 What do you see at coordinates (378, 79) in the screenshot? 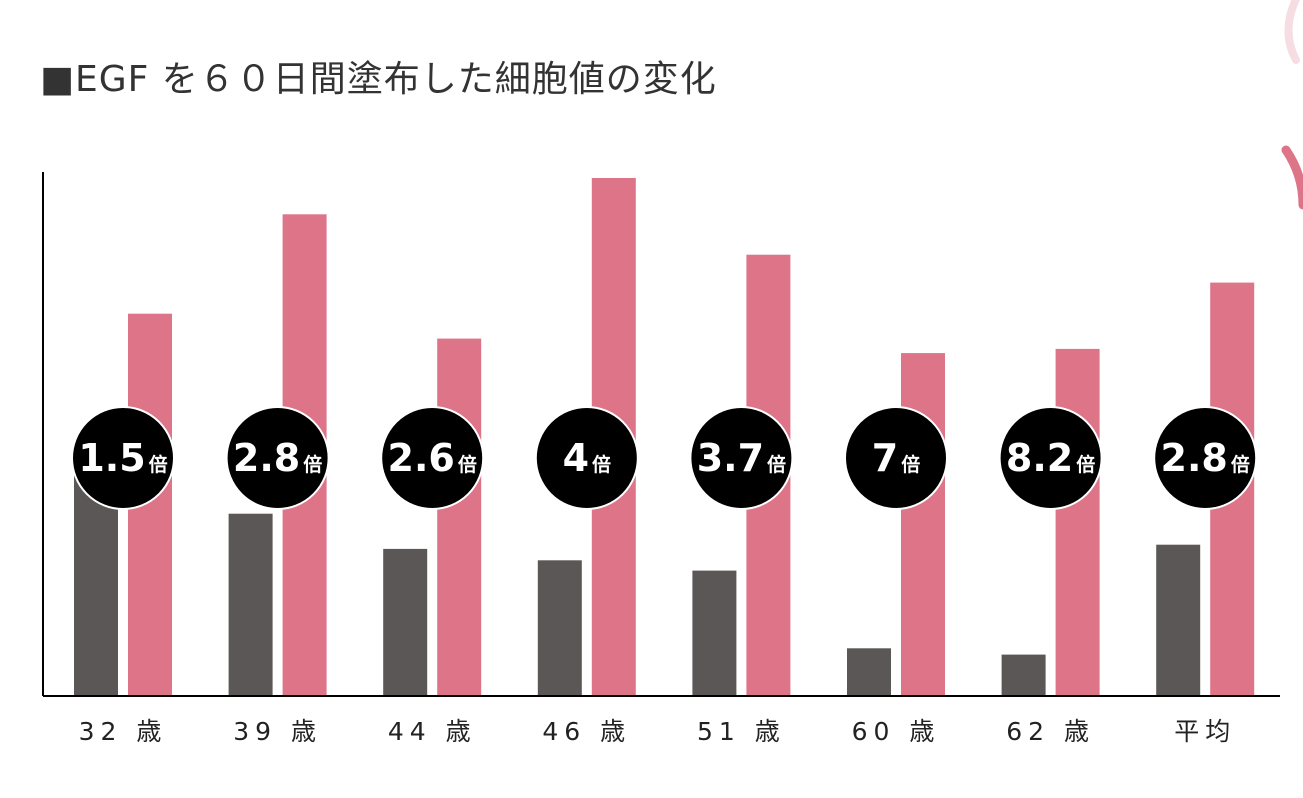
I see `chart-title: ■EGF を６０日間塗布した細胞値の変化` at bounding box center [378, 79].